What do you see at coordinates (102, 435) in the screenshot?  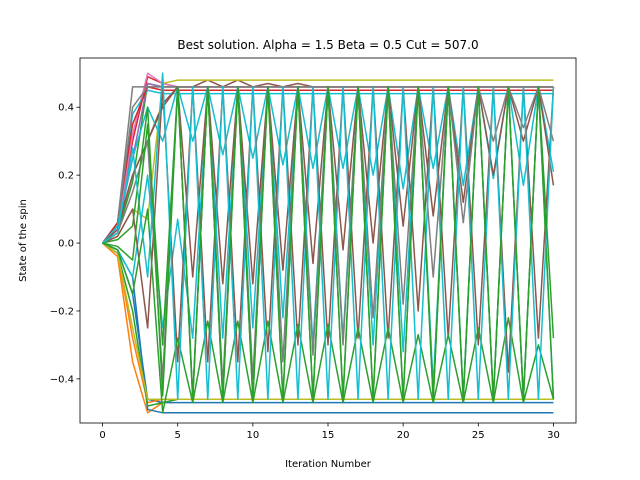 I see `x-tick-label: 0` at bounding box center [102, 435].